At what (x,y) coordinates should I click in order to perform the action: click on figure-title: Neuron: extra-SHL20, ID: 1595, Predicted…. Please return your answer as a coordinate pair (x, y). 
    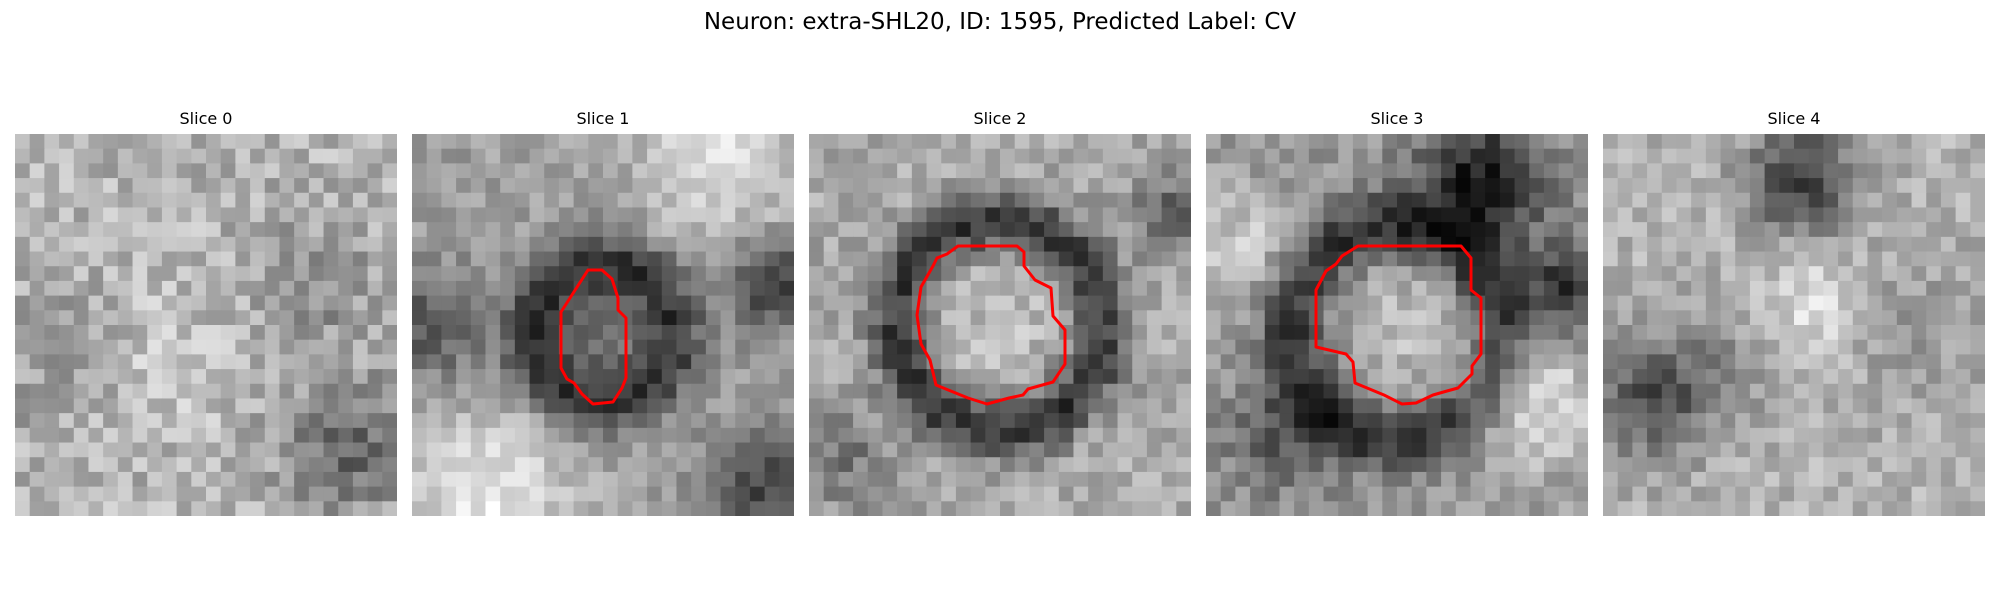
    Looking at the image, I should click on (1000, 22).